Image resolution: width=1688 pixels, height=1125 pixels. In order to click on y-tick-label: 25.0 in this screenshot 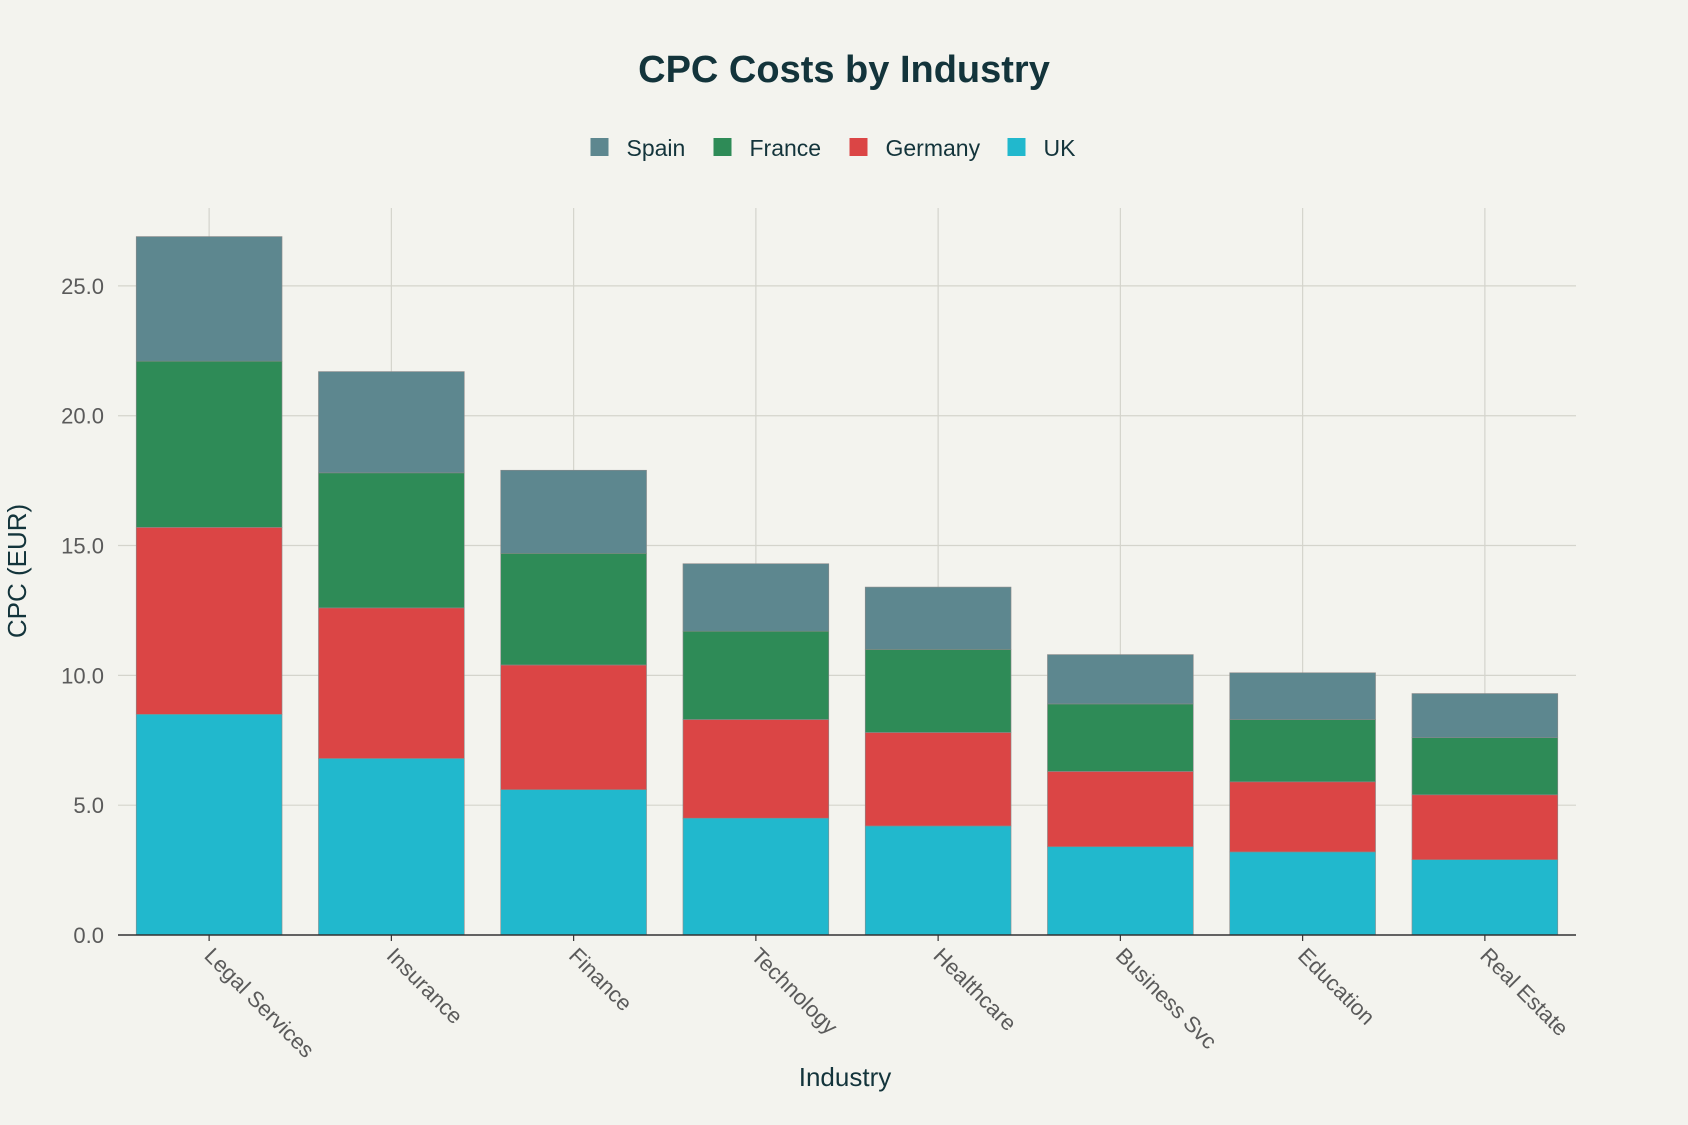, I will do `click(82, 286)`.